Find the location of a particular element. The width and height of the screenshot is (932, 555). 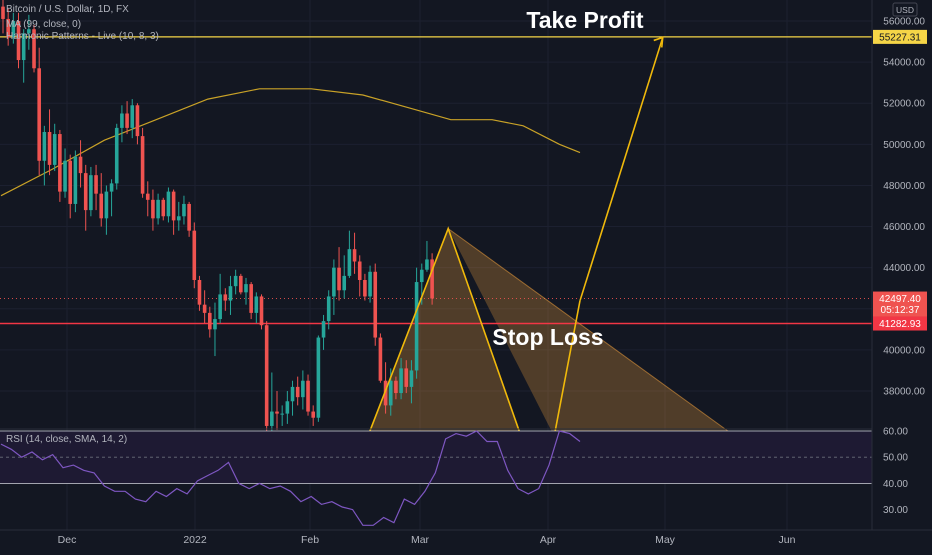

rsi-band is located at coordinates (436, 457).